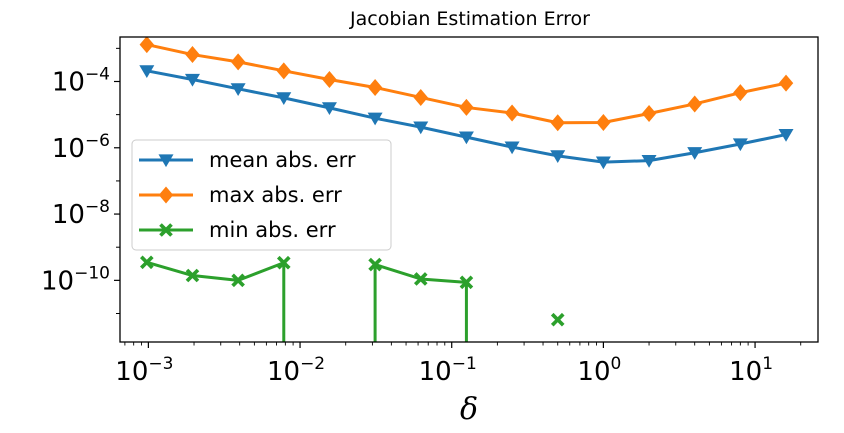 This screenshot has height=433, width=844. What do you see at coordinates (272, 230) in the screenshot?
I see `legend-label: min abs. err` at bounding box center [272, 230].